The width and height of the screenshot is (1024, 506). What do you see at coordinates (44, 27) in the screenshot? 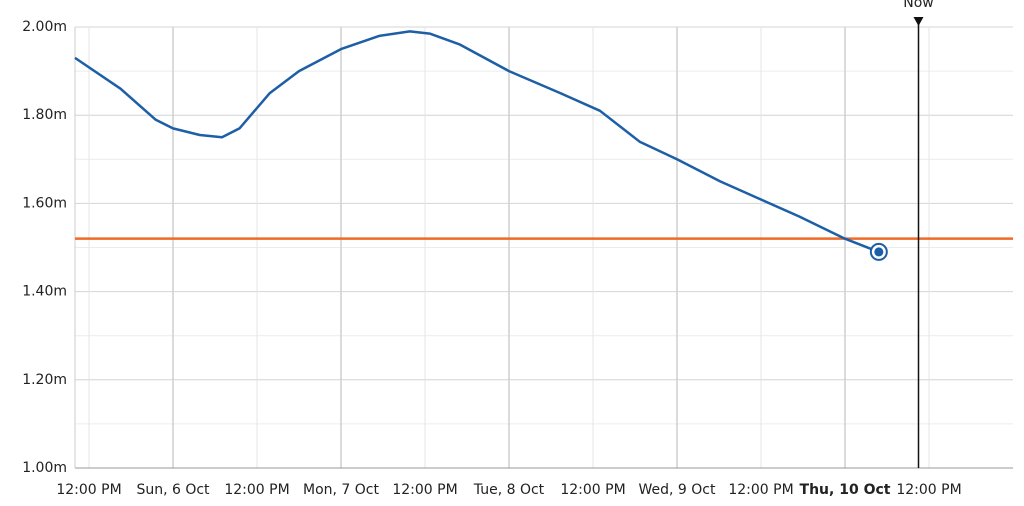
I see `y-tick-label: 2.00m` at bounding box center [44, 27].